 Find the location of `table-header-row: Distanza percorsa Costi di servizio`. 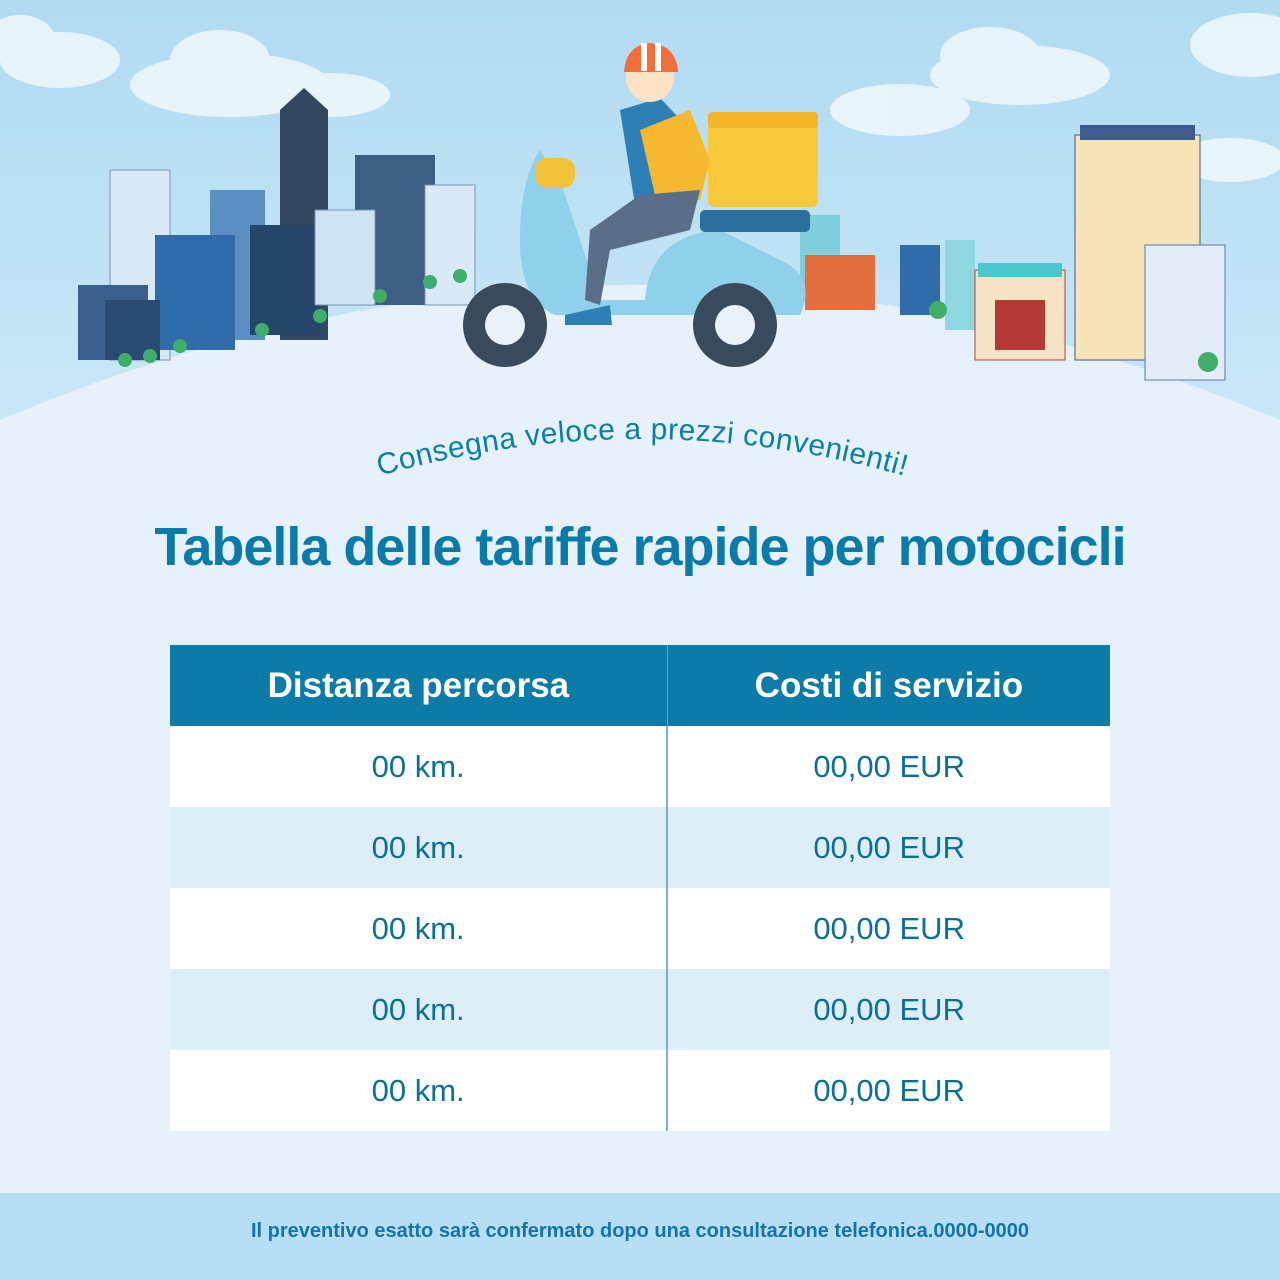

table-header-row: Distanza percorsa Costi di servizio is located at coordinates (640, 685).